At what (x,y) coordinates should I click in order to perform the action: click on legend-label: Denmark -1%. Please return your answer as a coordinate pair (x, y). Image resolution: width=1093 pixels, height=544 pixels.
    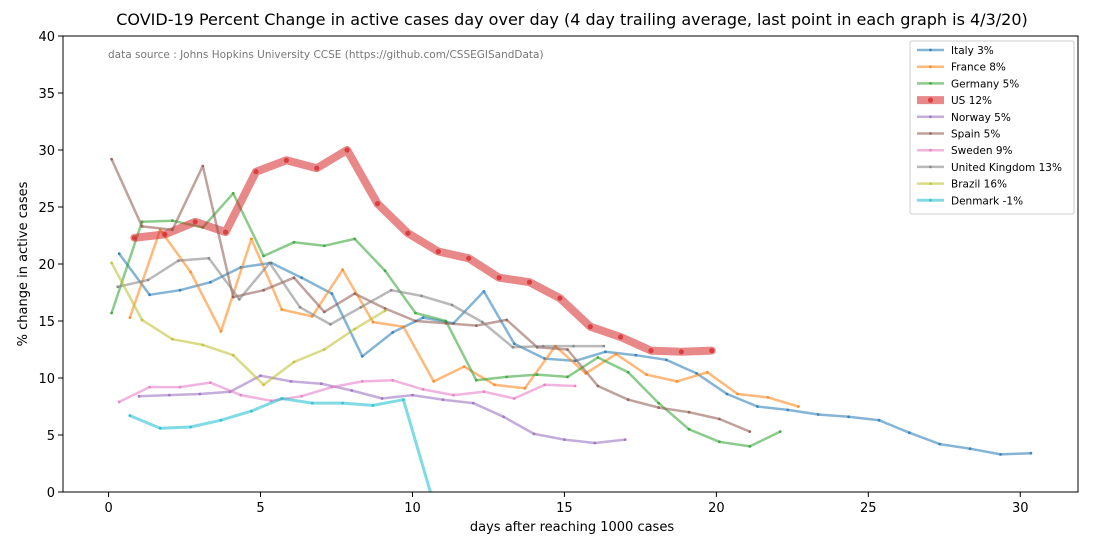
    Looking at the image, I should click on (987, 201).